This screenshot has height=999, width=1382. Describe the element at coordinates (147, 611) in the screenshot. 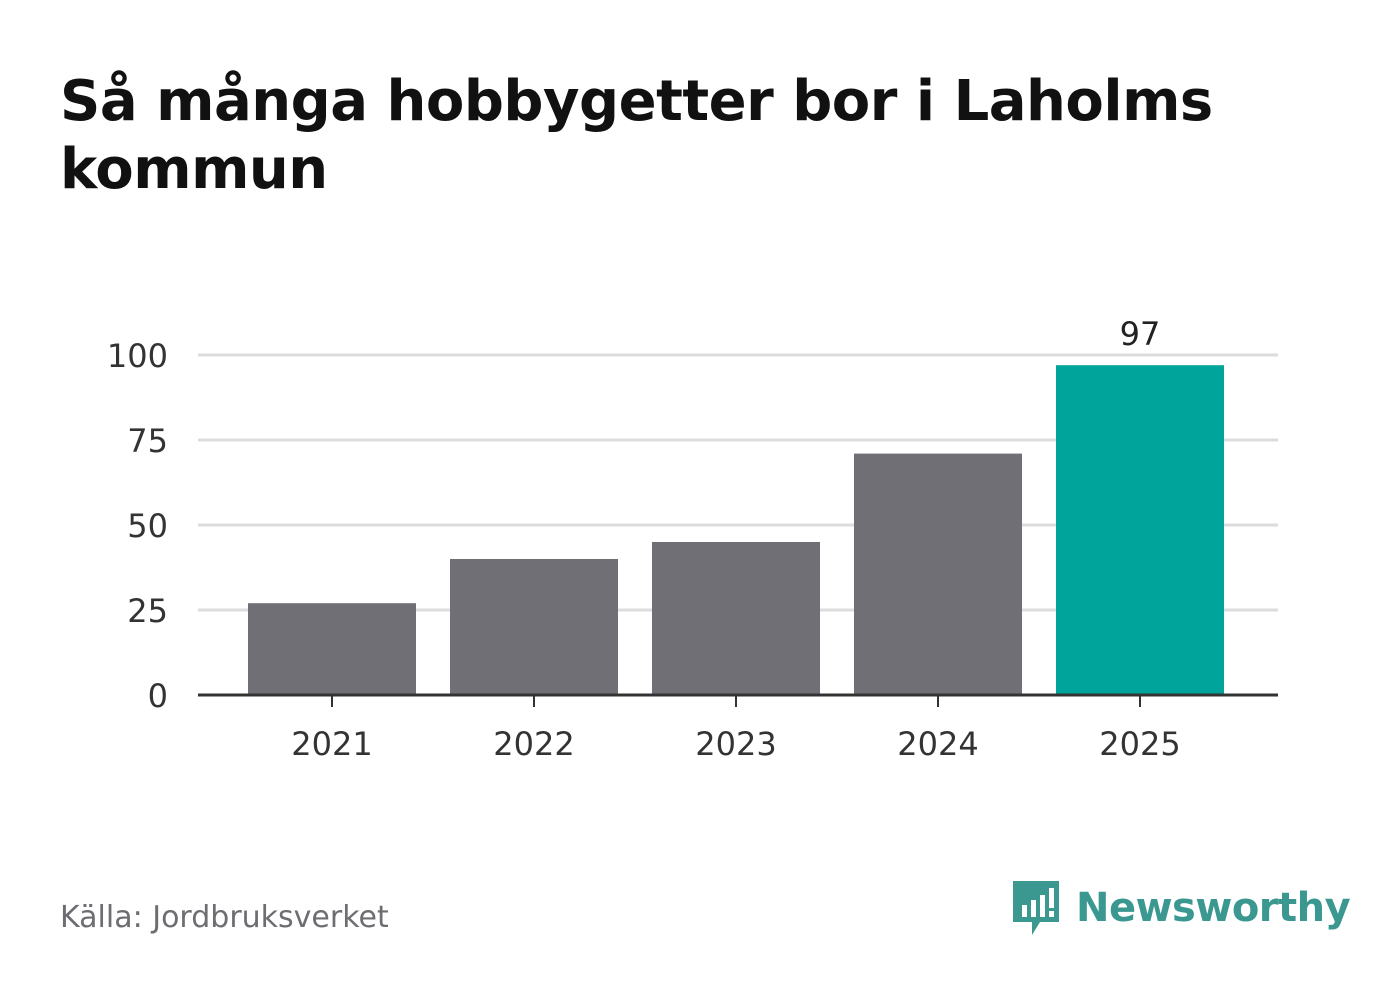

I see `y-tick-label: 25` at that location.